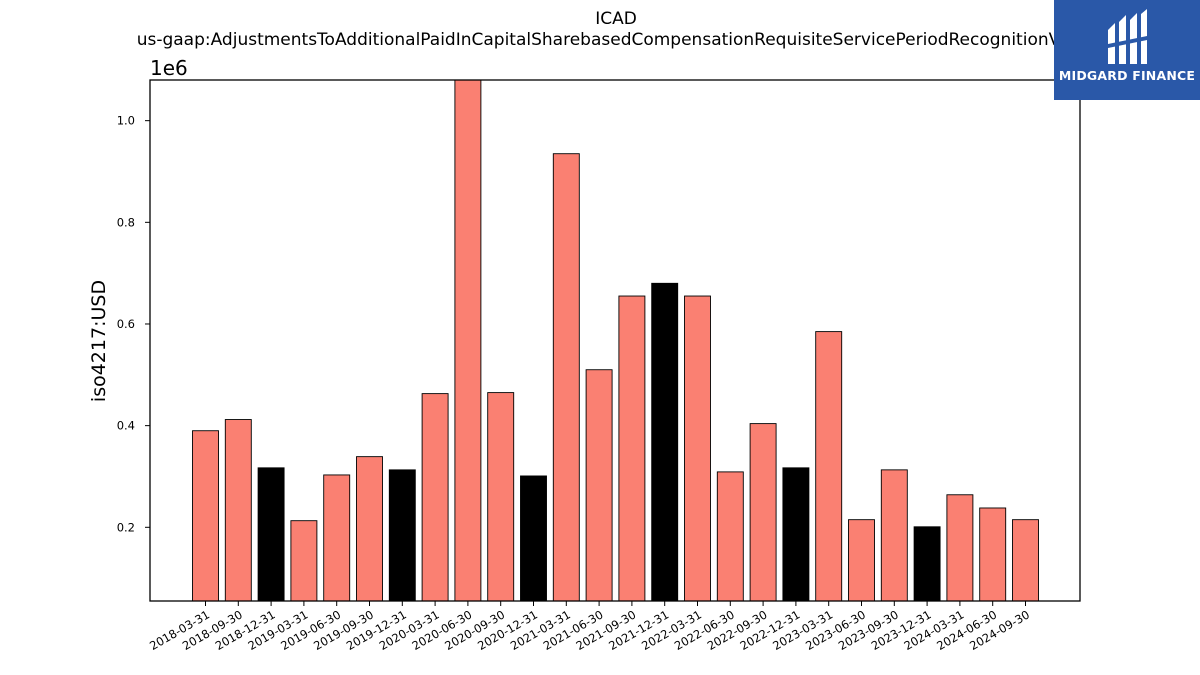 The height and width of the screenshot is (675, 1200). I want to click on y-offset-text: 1e6, so click(169, 68).